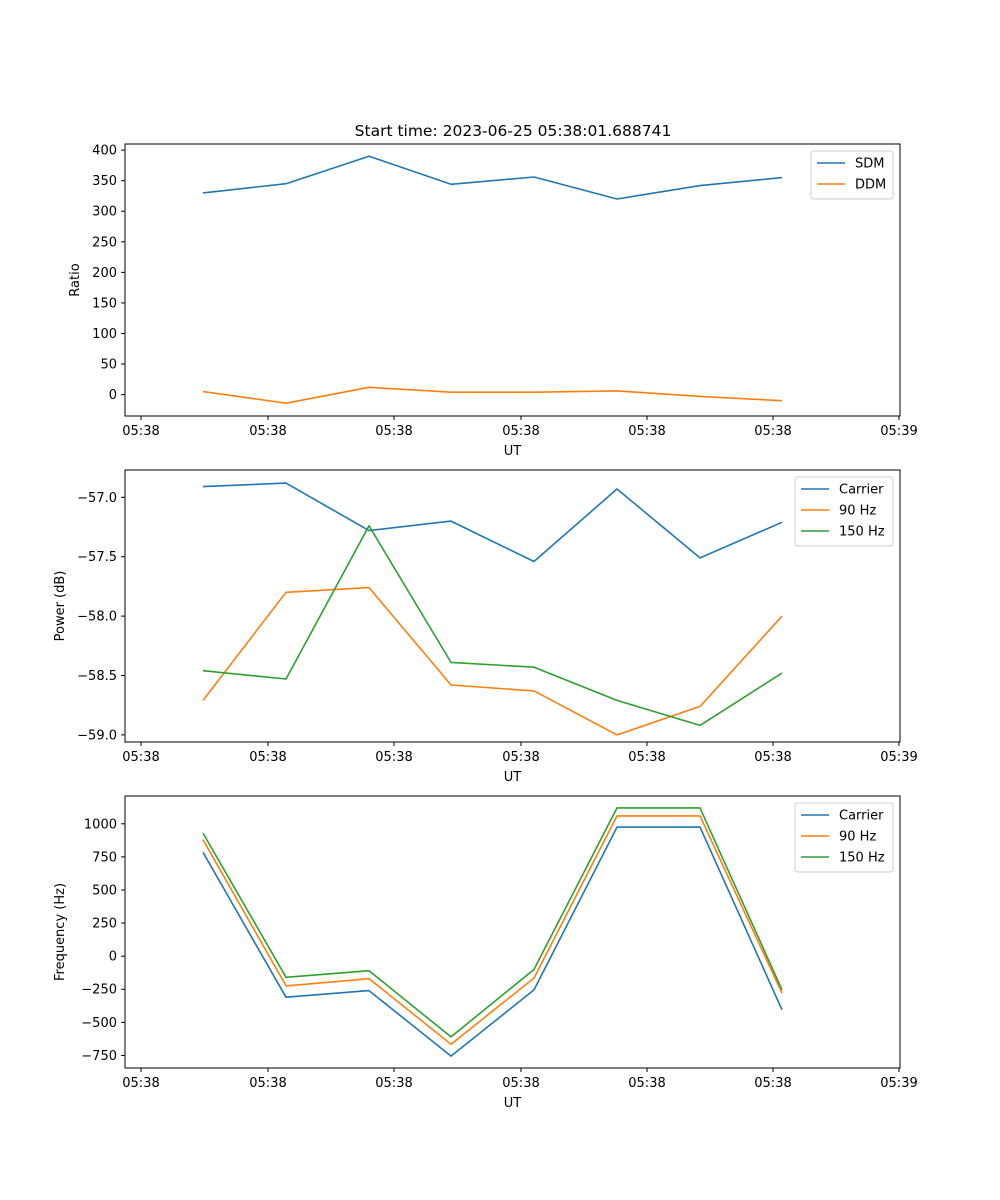 The height and width of the screenshot is (1200, 1000). Describe the element at coordinates (100, 824) in the screenshot. I see `y-tick-label: 1000` at that location.